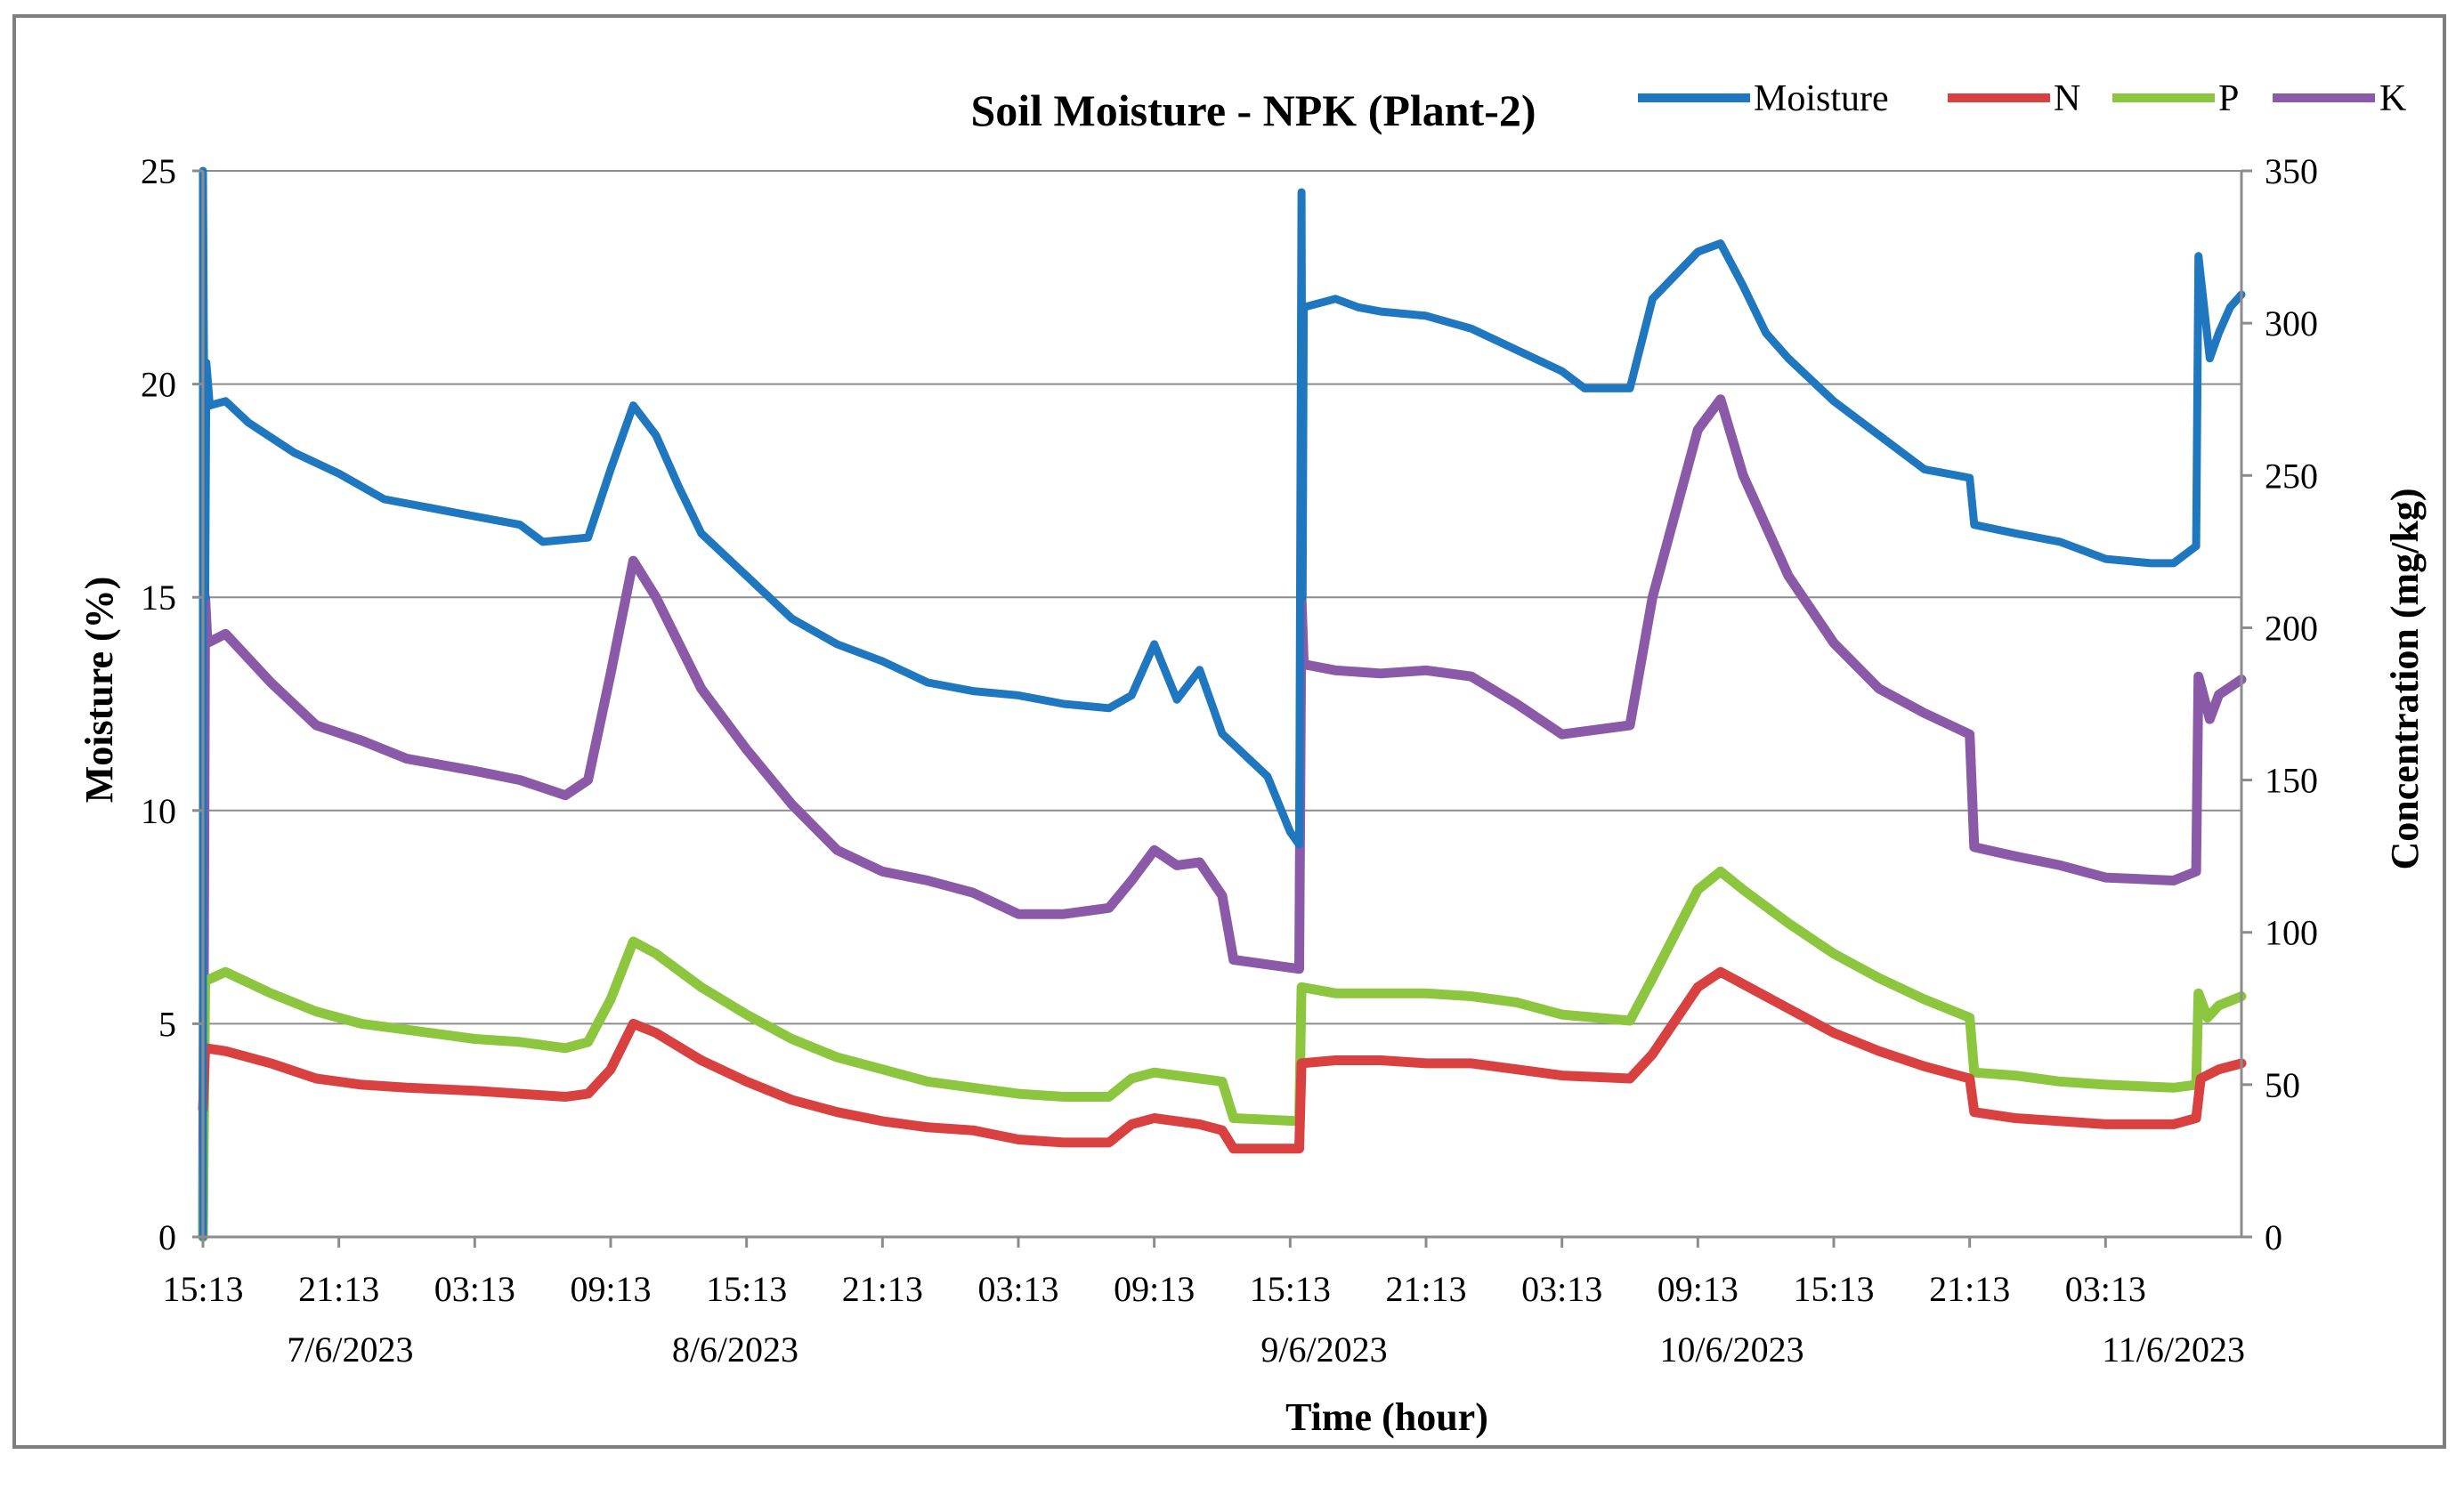 This screenshot has height=1487, width=2464. What do you see at coordinates (158, 811) in the screenshot?
I see `y-tick-label: 10` at bounding box center [158, 811].